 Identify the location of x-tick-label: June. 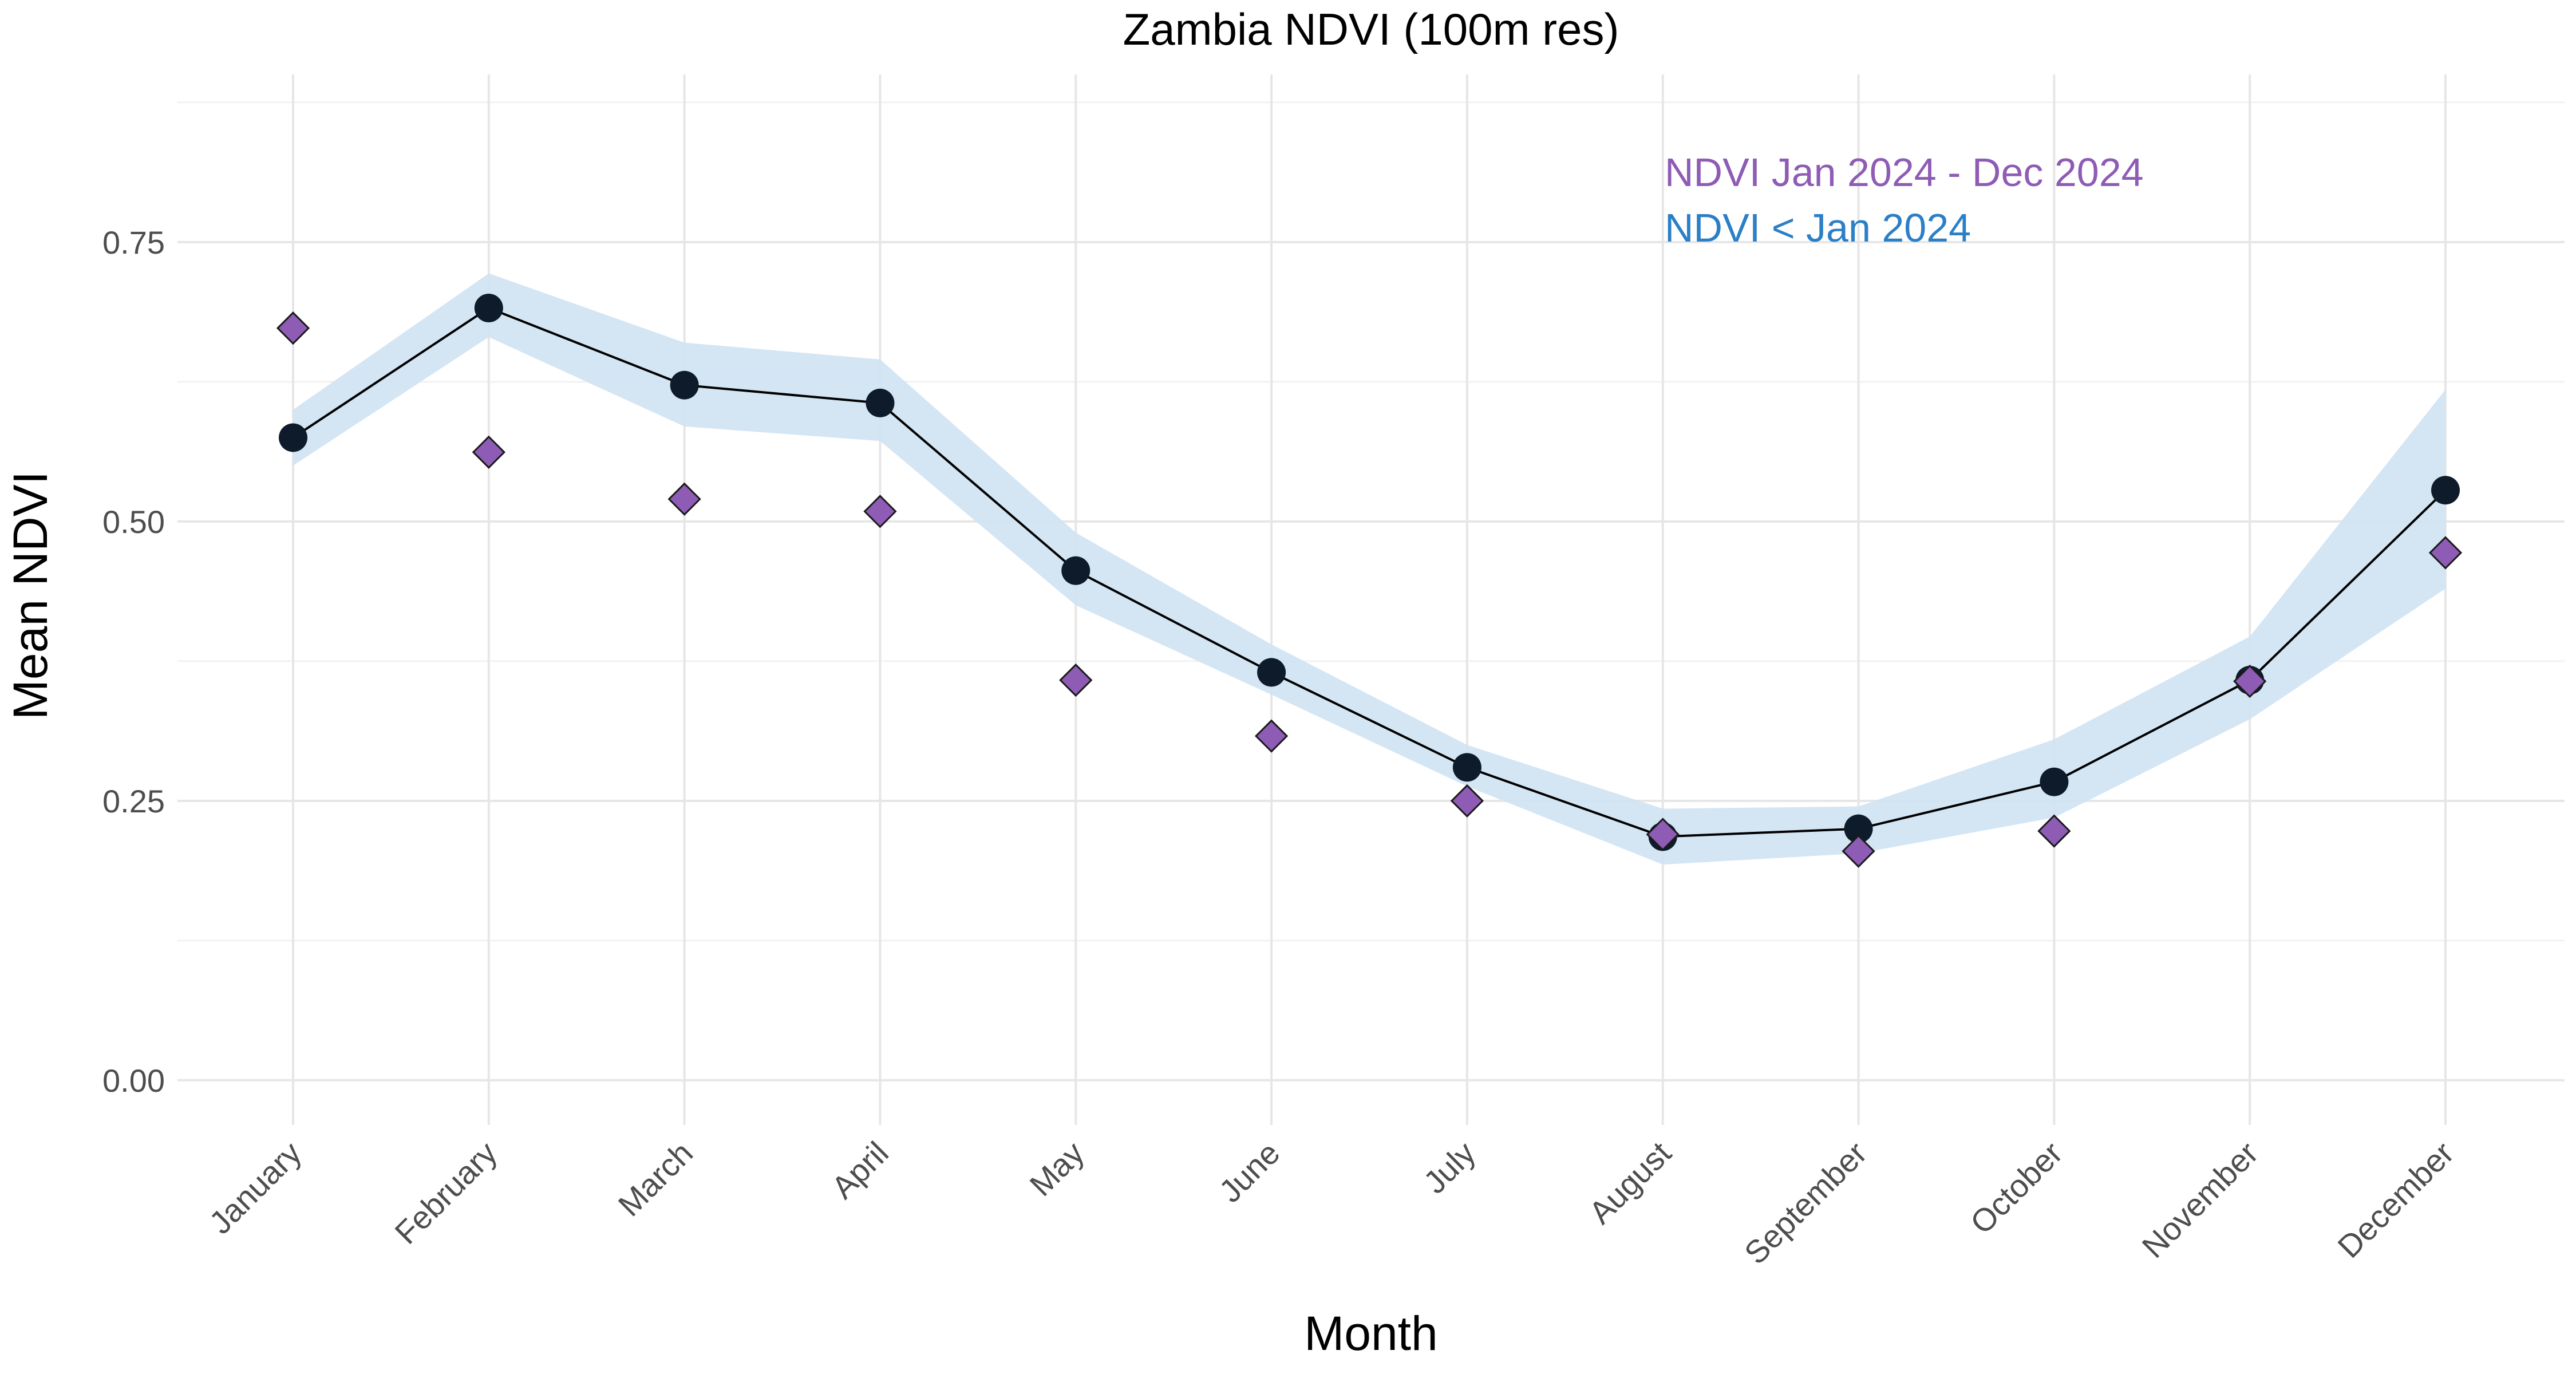
(1249, 1172).